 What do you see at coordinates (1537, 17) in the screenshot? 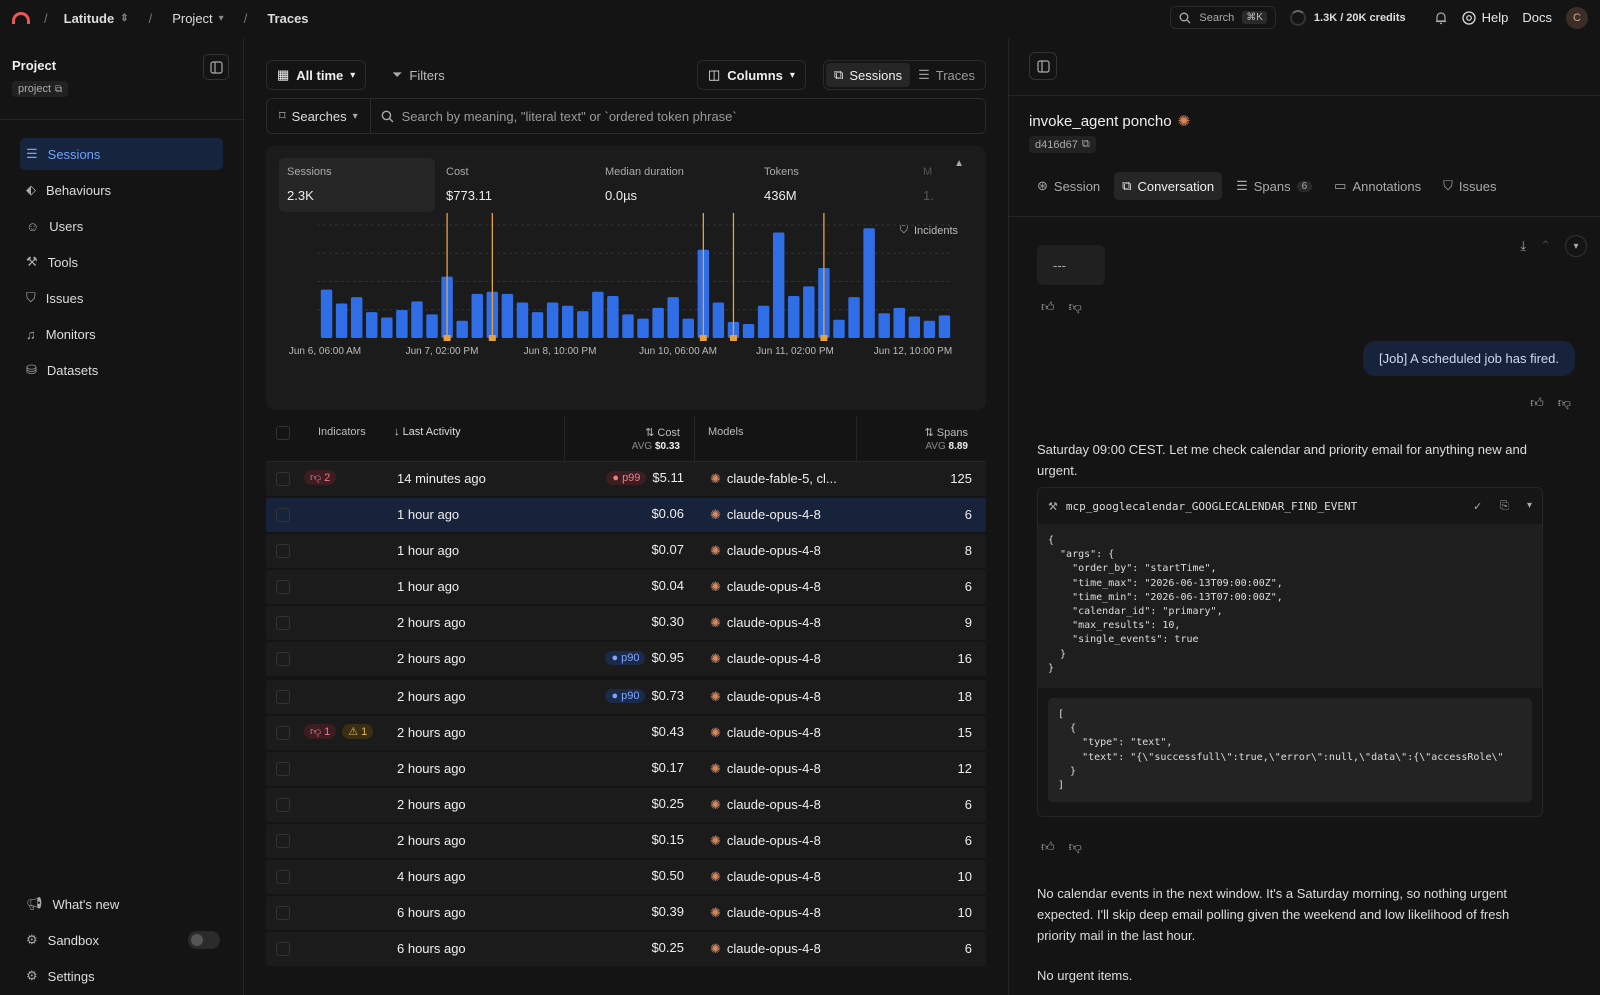
I see `docs-link: Docs` at bounding box center [1537, 17].